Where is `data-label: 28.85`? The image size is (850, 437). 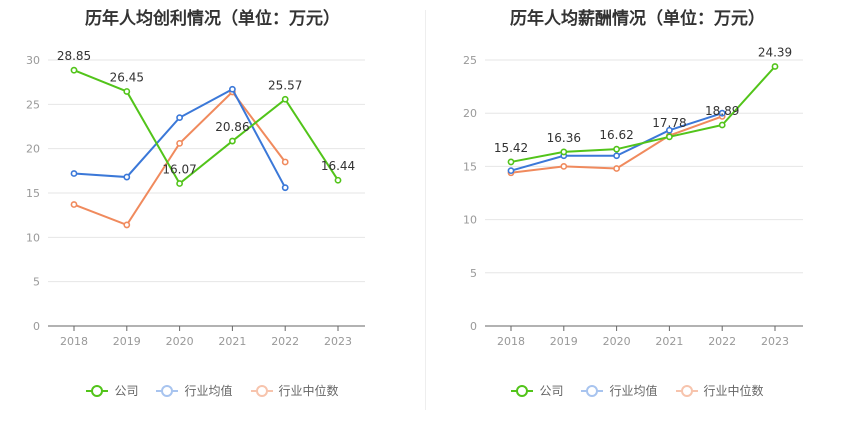
data-label: 28.85 is located at coordinates (74, 56).